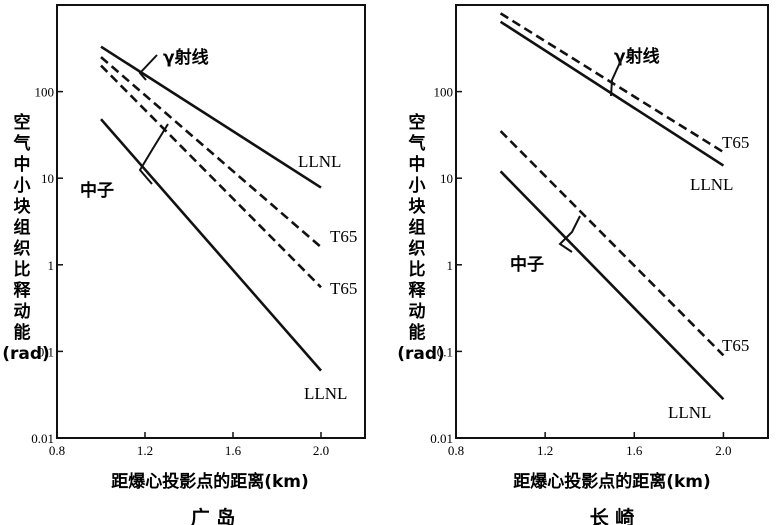  What do you see at coordinates (211, 117) in the screenshot?
I see `series-line-llnl-gamma` at bounding box center [211, 117].